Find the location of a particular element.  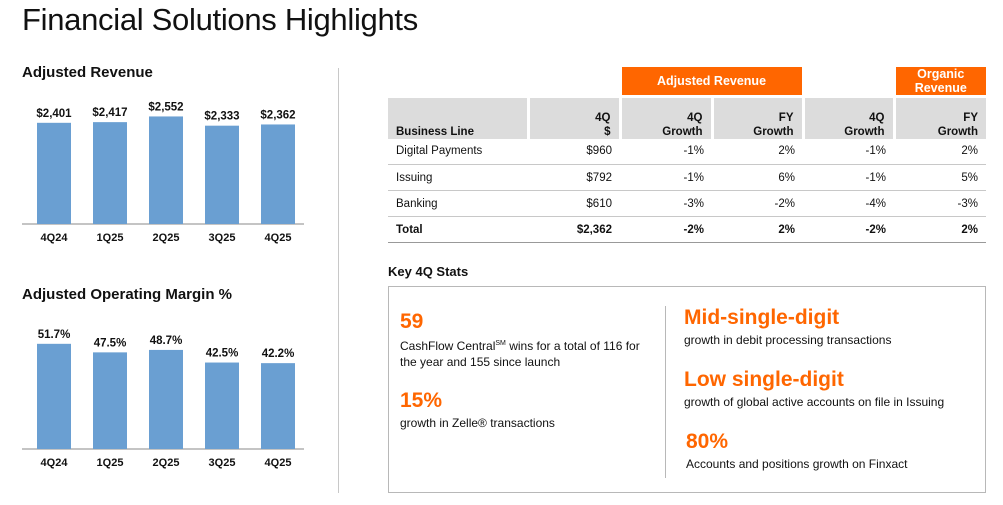

margin-category-label: 4Q24 is located at coordinates (55, 463).